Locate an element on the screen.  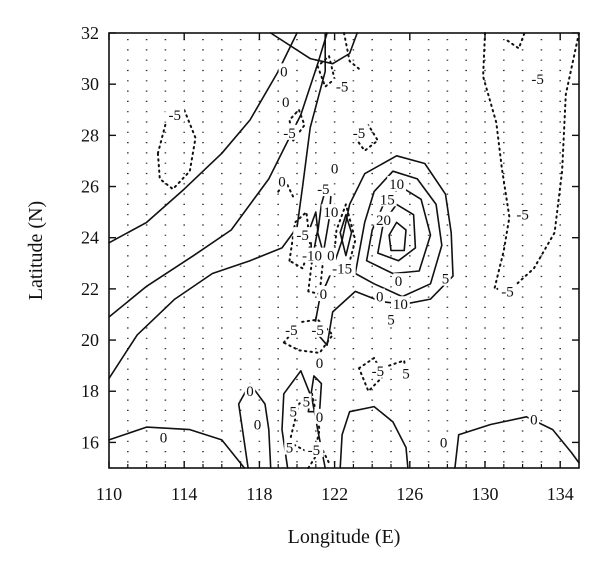
contour-label: 20 is located at coordinates (383, 221).